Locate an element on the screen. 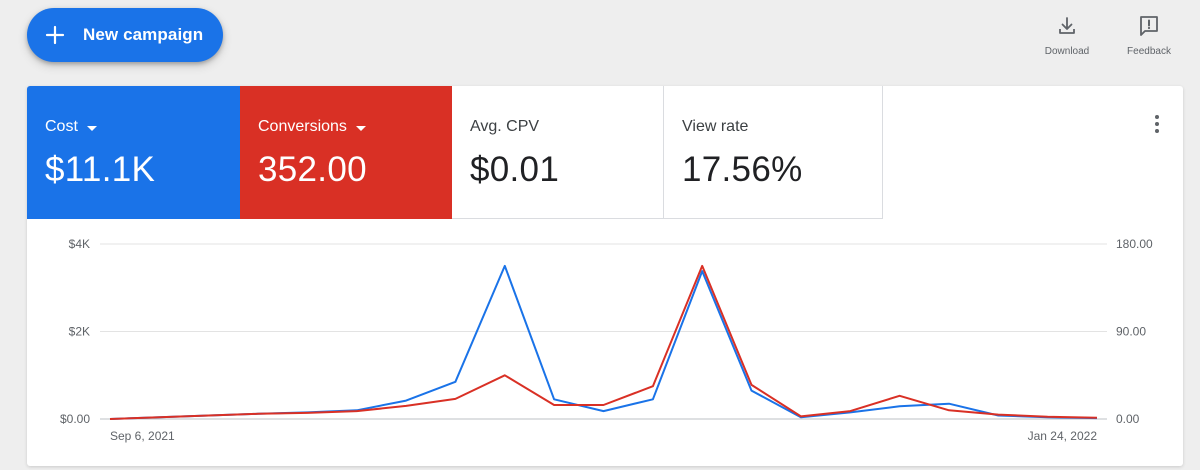 The height and width of the screenshot is (470, 1200). download-button: Download is located at coordinates (1067, 39).